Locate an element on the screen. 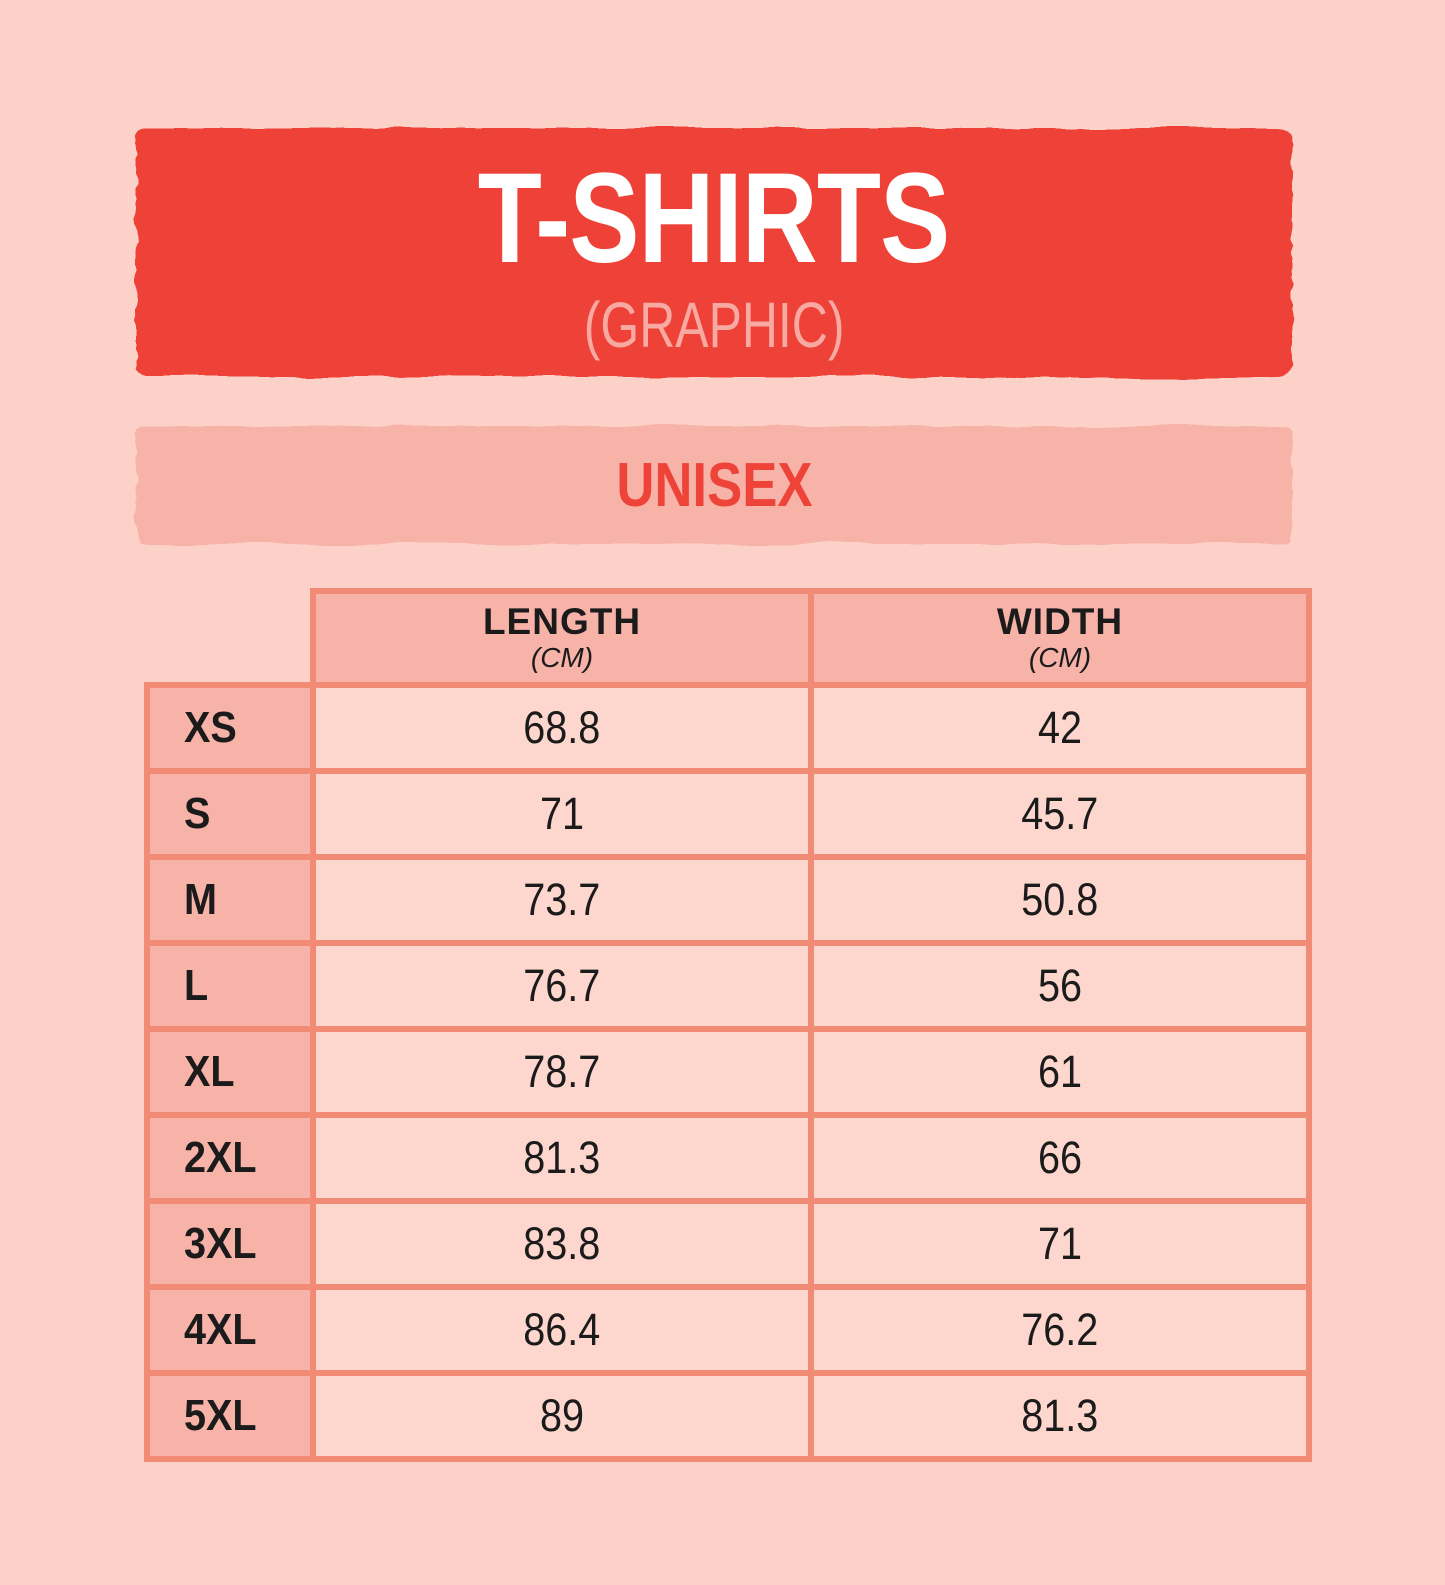 The width and height of the screenshot is (1445, 1585). length-cell: 78.7 is located at coordinates (562, 1072).